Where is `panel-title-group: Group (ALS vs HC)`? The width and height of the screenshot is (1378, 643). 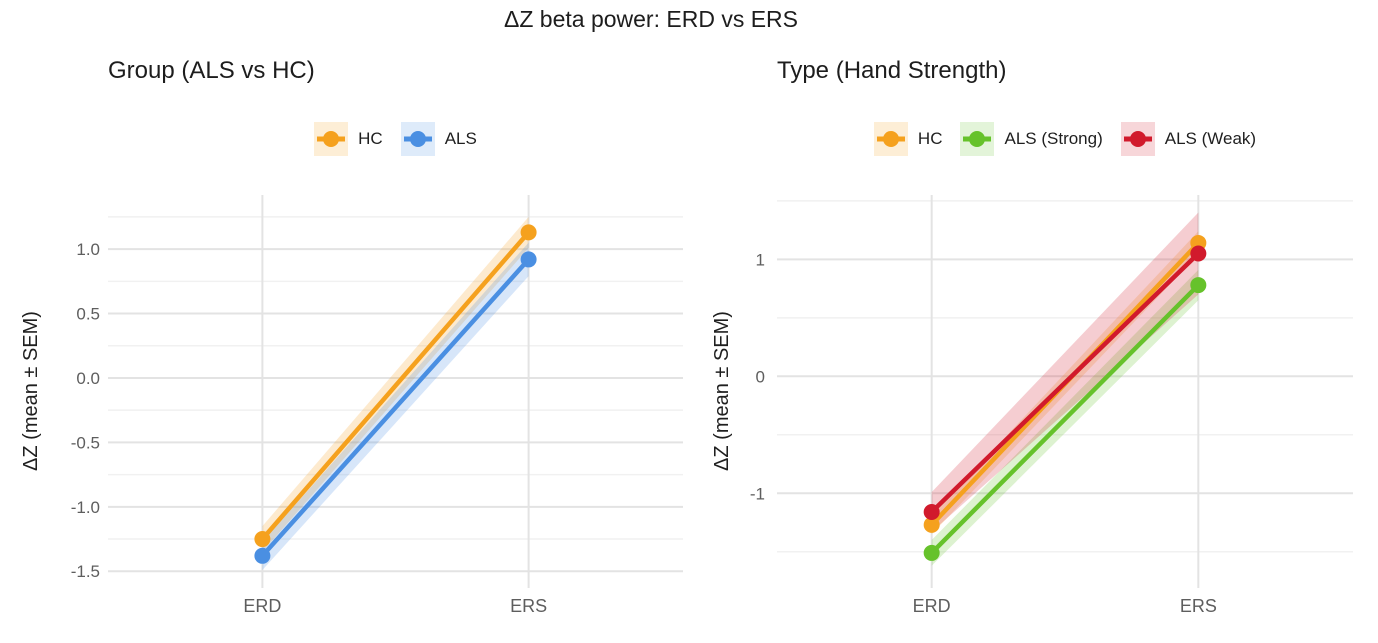
panel-title-group: Group (ALS vs HC) is located at coordinates (211, 70).